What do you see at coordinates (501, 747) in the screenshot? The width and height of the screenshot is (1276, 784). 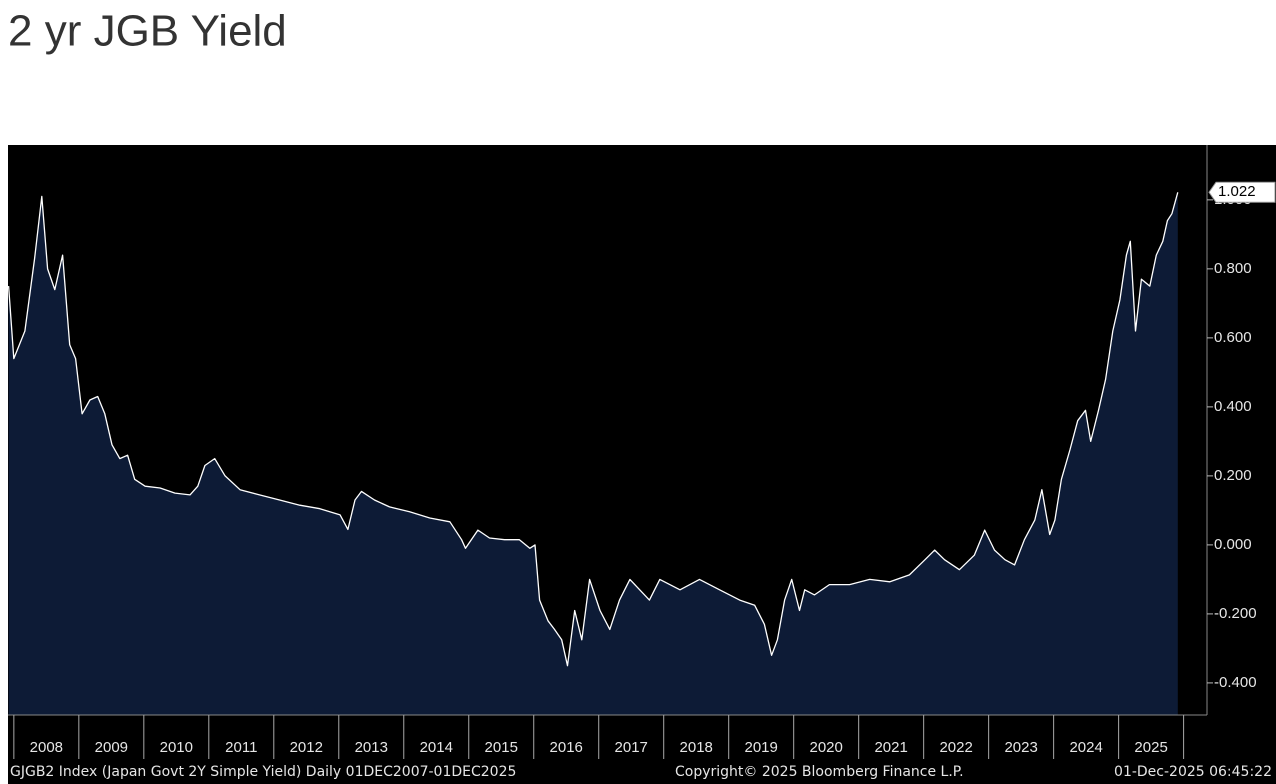 I see `x-tick-label: 2015` at bounding box center [501, 747].